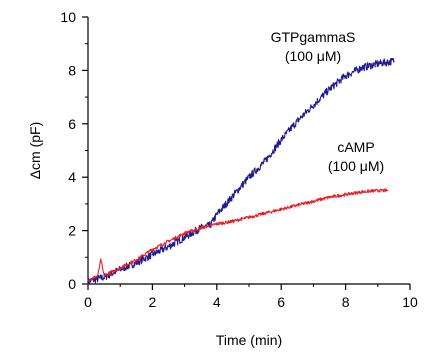 Image resolution: width=426 pixels, height=352 pixels. I want to click on y-tick-label: 0, so click(72, 284).